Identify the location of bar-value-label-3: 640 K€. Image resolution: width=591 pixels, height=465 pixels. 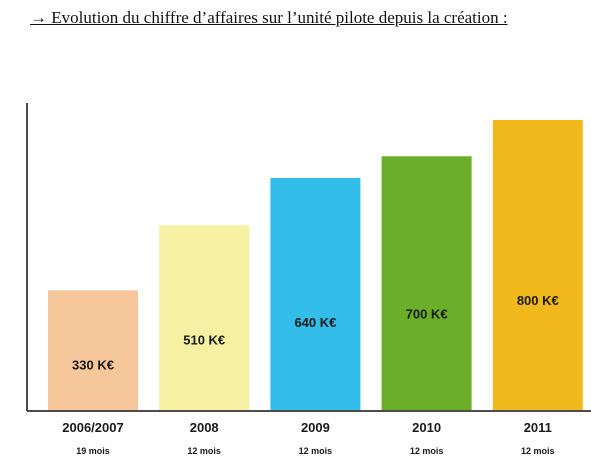
(315, 322).